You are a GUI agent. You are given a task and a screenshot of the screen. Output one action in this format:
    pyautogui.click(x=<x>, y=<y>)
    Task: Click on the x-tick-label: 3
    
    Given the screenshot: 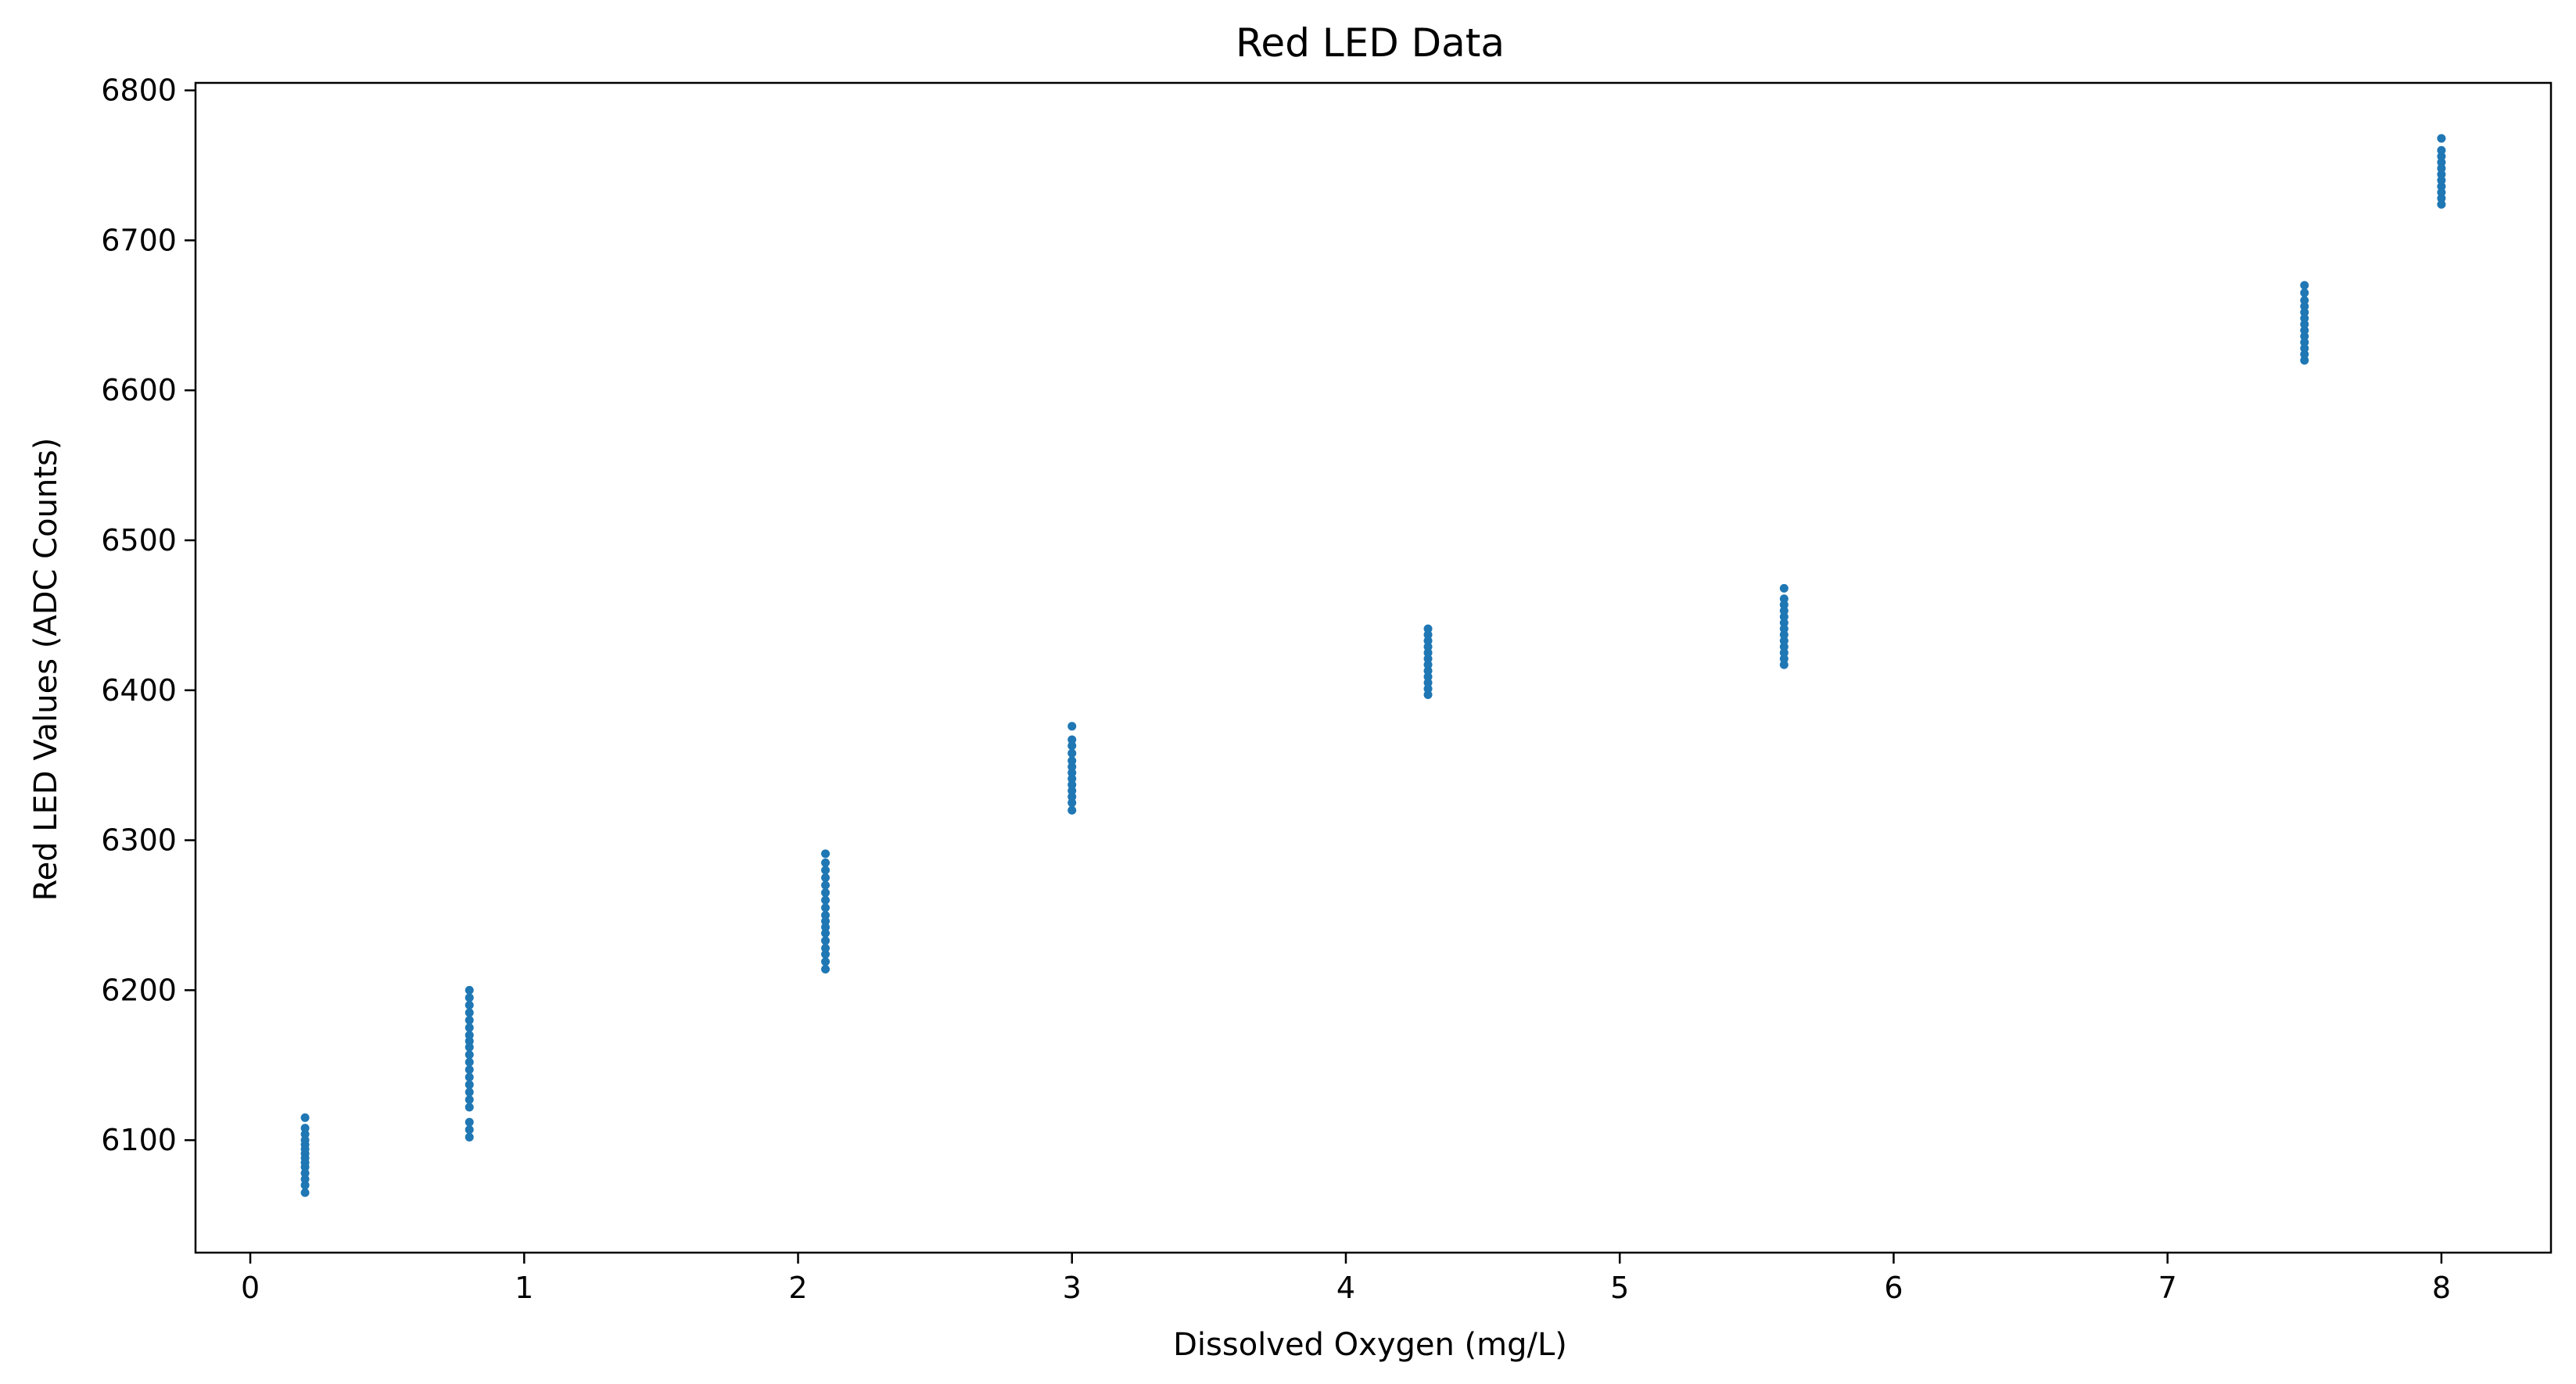 What is the action you would take?
    pyautogui.click(x=1072, y=1288)
    